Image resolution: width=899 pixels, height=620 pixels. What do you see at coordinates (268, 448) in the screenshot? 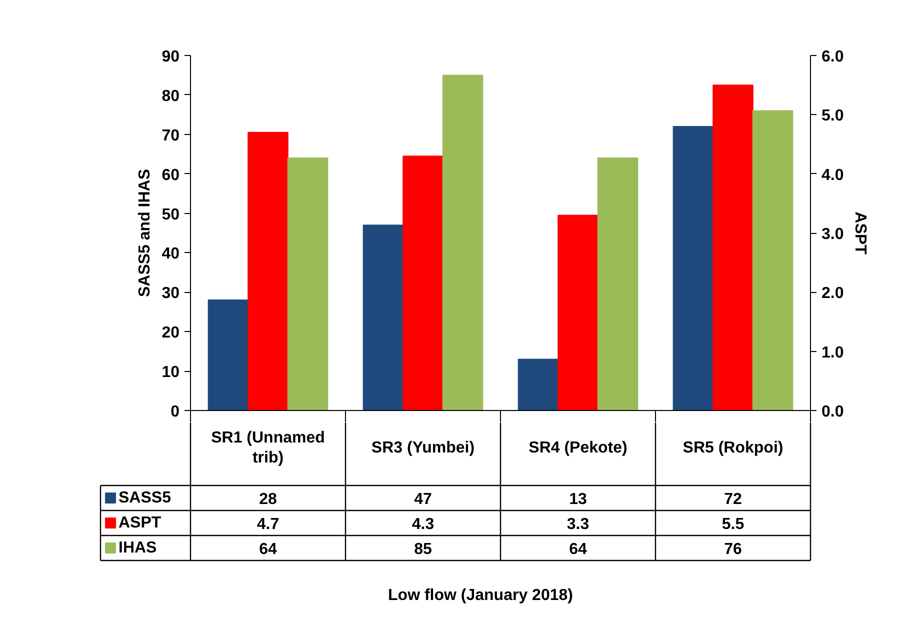
I see `x-tick-label: SR1 (Unnamed trib)` at bounding box center [268, 448].